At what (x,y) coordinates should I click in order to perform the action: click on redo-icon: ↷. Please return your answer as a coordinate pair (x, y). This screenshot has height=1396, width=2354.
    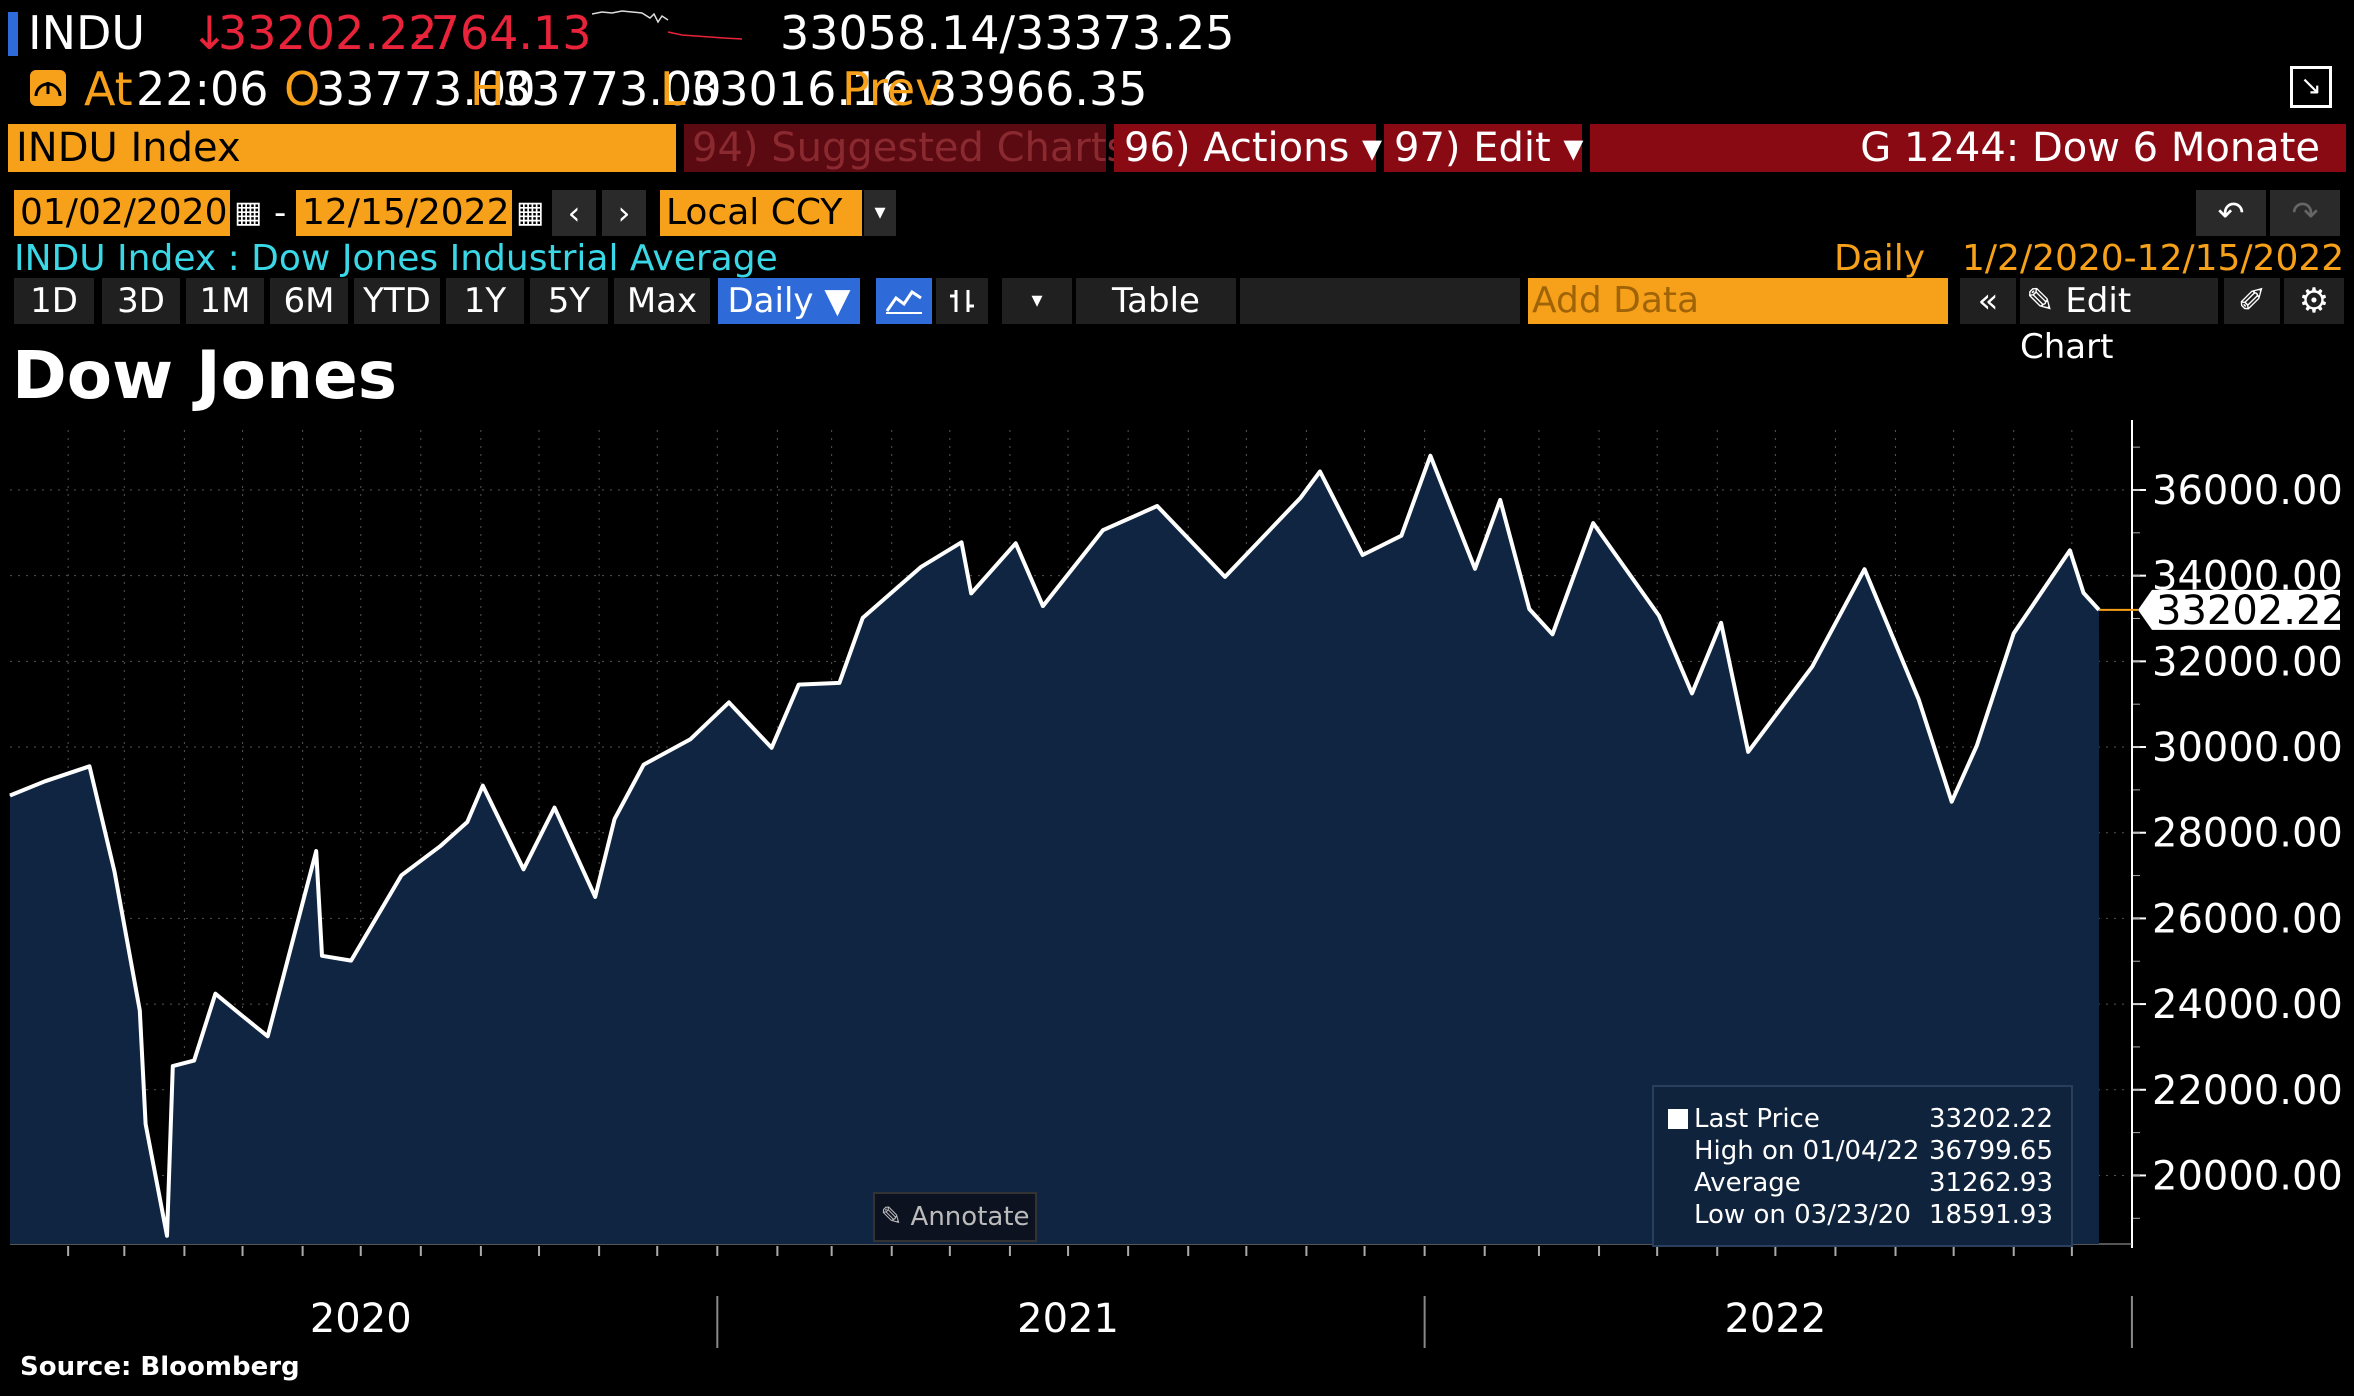
    Looking at the image, I should click on (2305, 213).